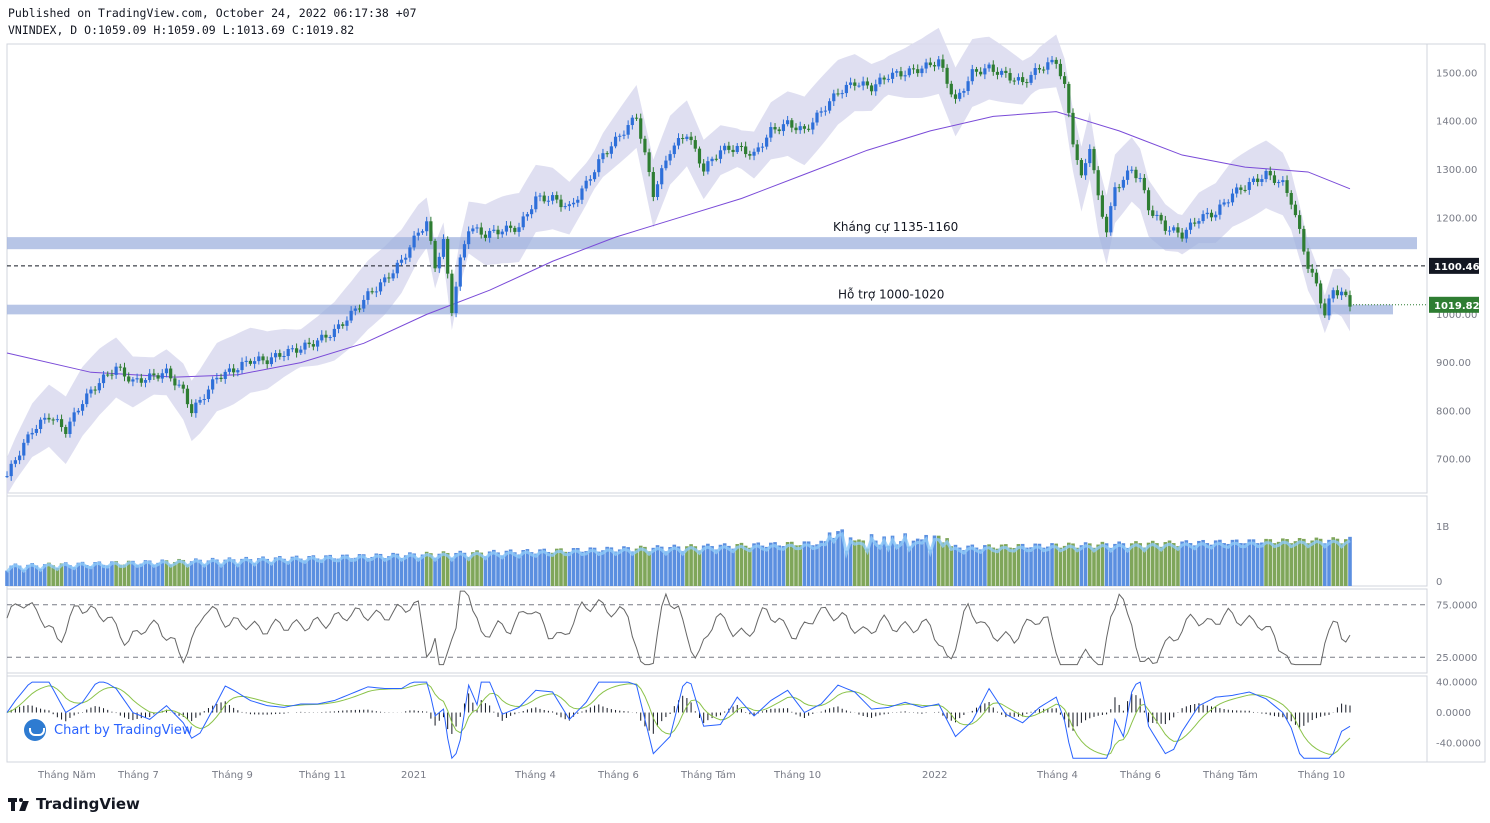 This screenshot has height=823, width=1490. What do you see at coordinates (108, 730) in the screenshot?
I see `chart-watermark: Chart by TradingView` at bounding box center [108, 730].